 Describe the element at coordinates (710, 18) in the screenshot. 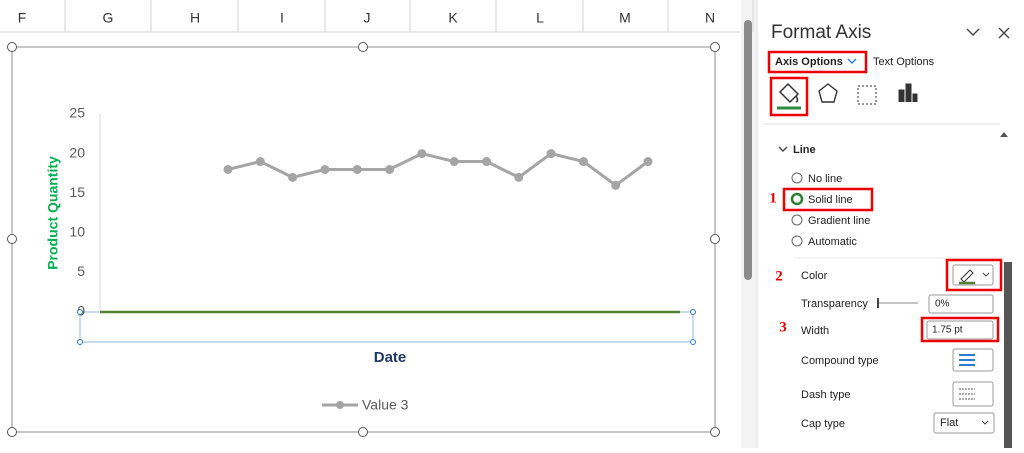

I see `column-header: N` at that location.